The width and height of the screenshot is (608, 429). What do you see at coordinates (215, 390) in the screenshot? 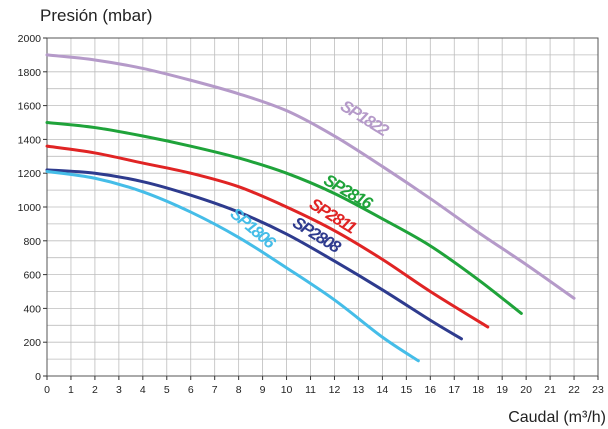
I see `x-tick-label: 7` at bounding box center [215, 390].